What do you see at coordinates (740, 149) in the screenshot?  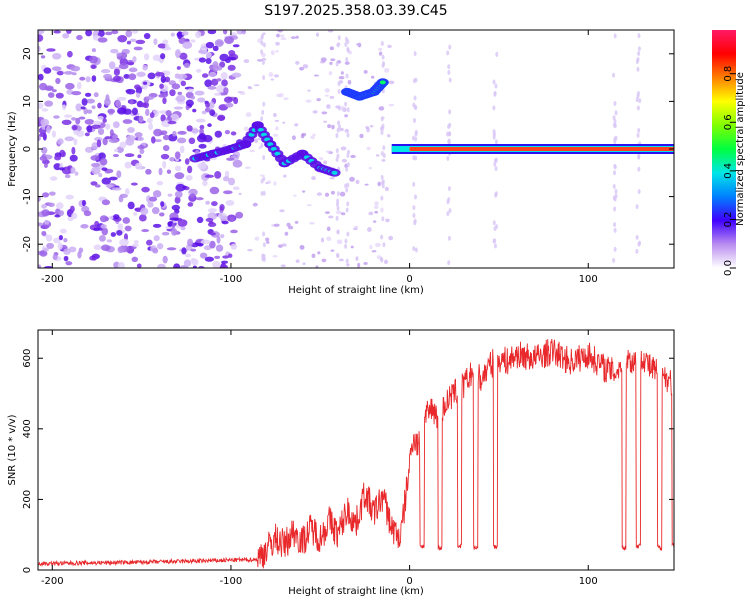 I see `colorbar-label: Normalized spectral amplitude` at bounding box center [740, 149].